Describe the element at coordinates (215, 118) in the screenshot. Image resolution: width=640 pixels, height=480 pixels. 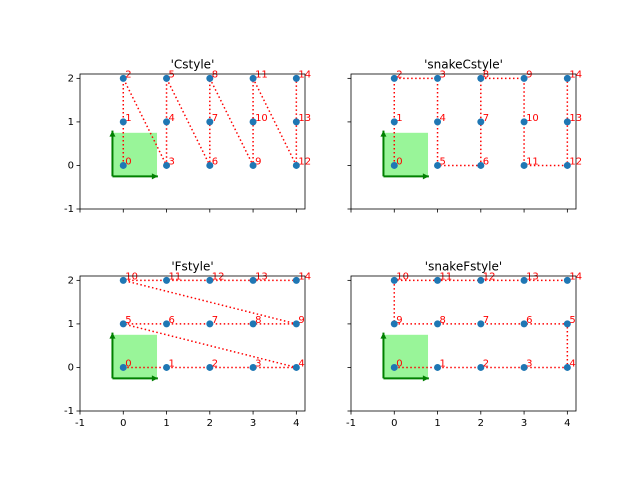
I see `point-label: 7` at that location.